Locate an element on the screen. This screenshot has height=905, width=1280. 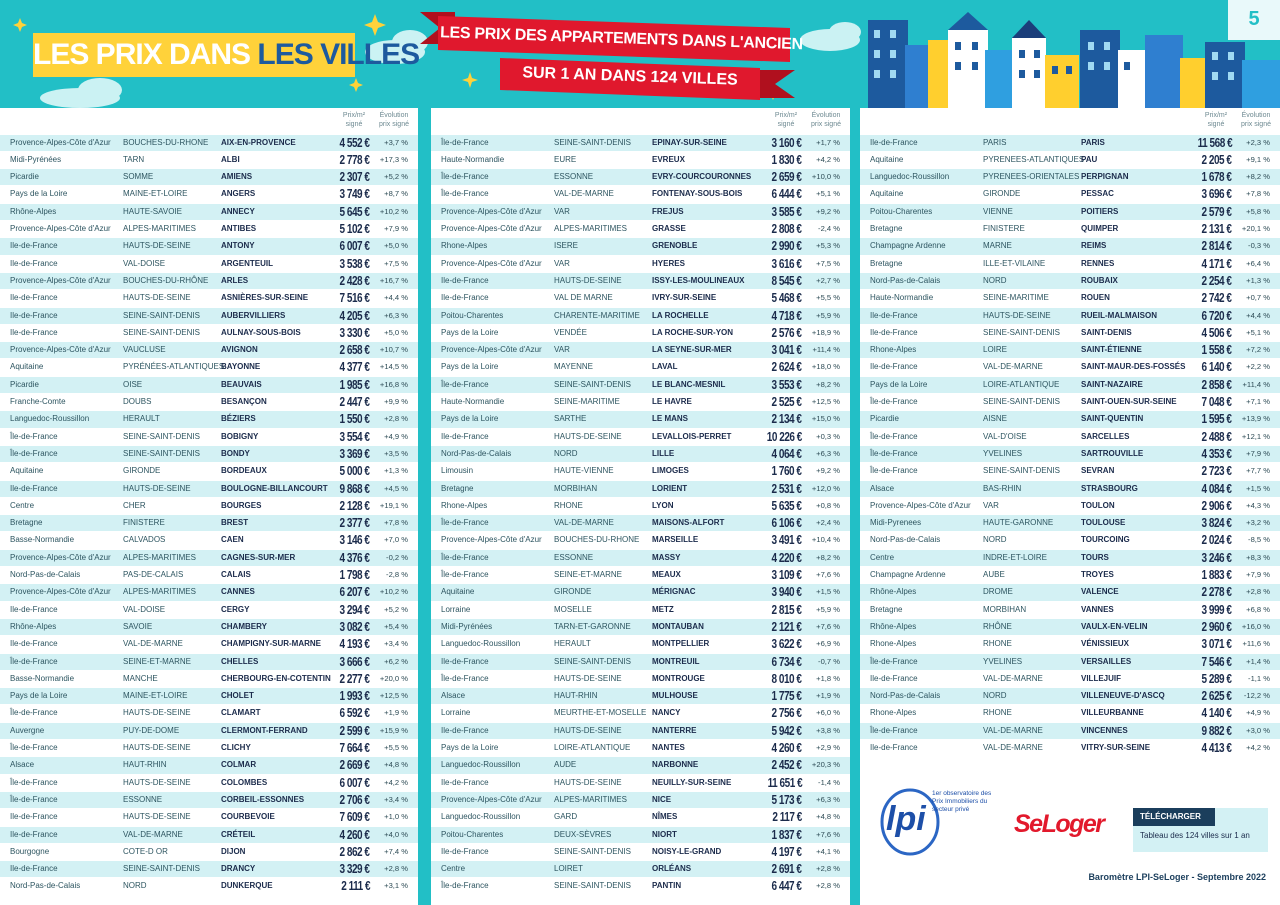
department: COTE-D OR is located at coordinates (145, 851).